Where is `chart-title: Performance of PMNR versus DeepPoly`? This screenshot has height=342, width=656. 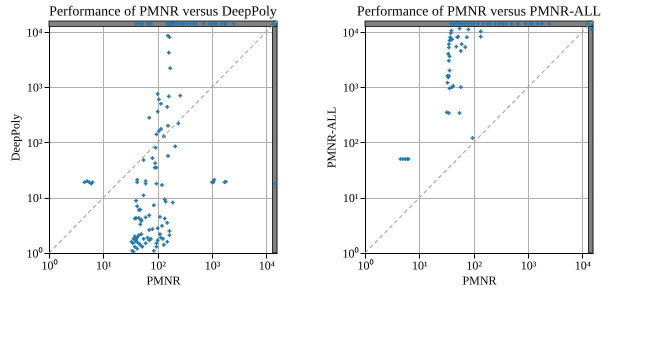 chart-title: Performance of PMNR versus DeepPoly is located at coordinates (163, 12).